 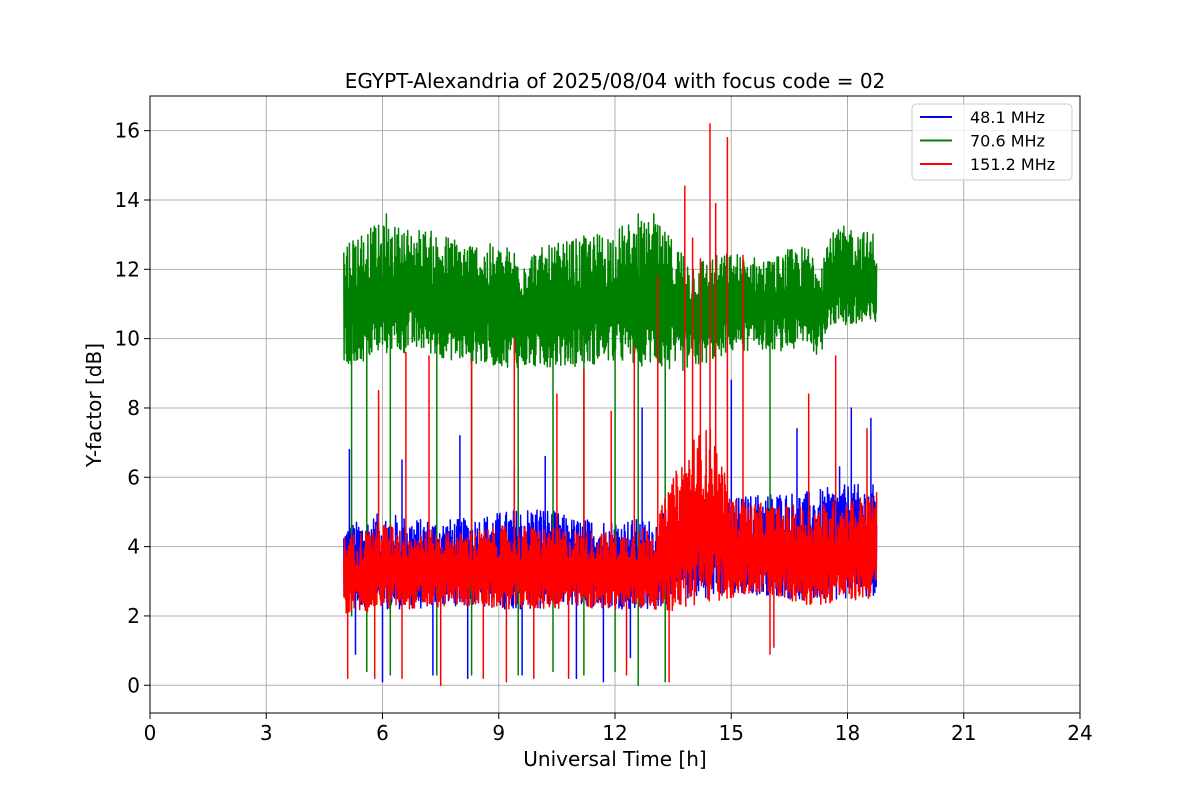 What do you see at coordinates (133, 477) in the screenshot?
I see `y-tick-label: 6` at bounding box center [133, 477].